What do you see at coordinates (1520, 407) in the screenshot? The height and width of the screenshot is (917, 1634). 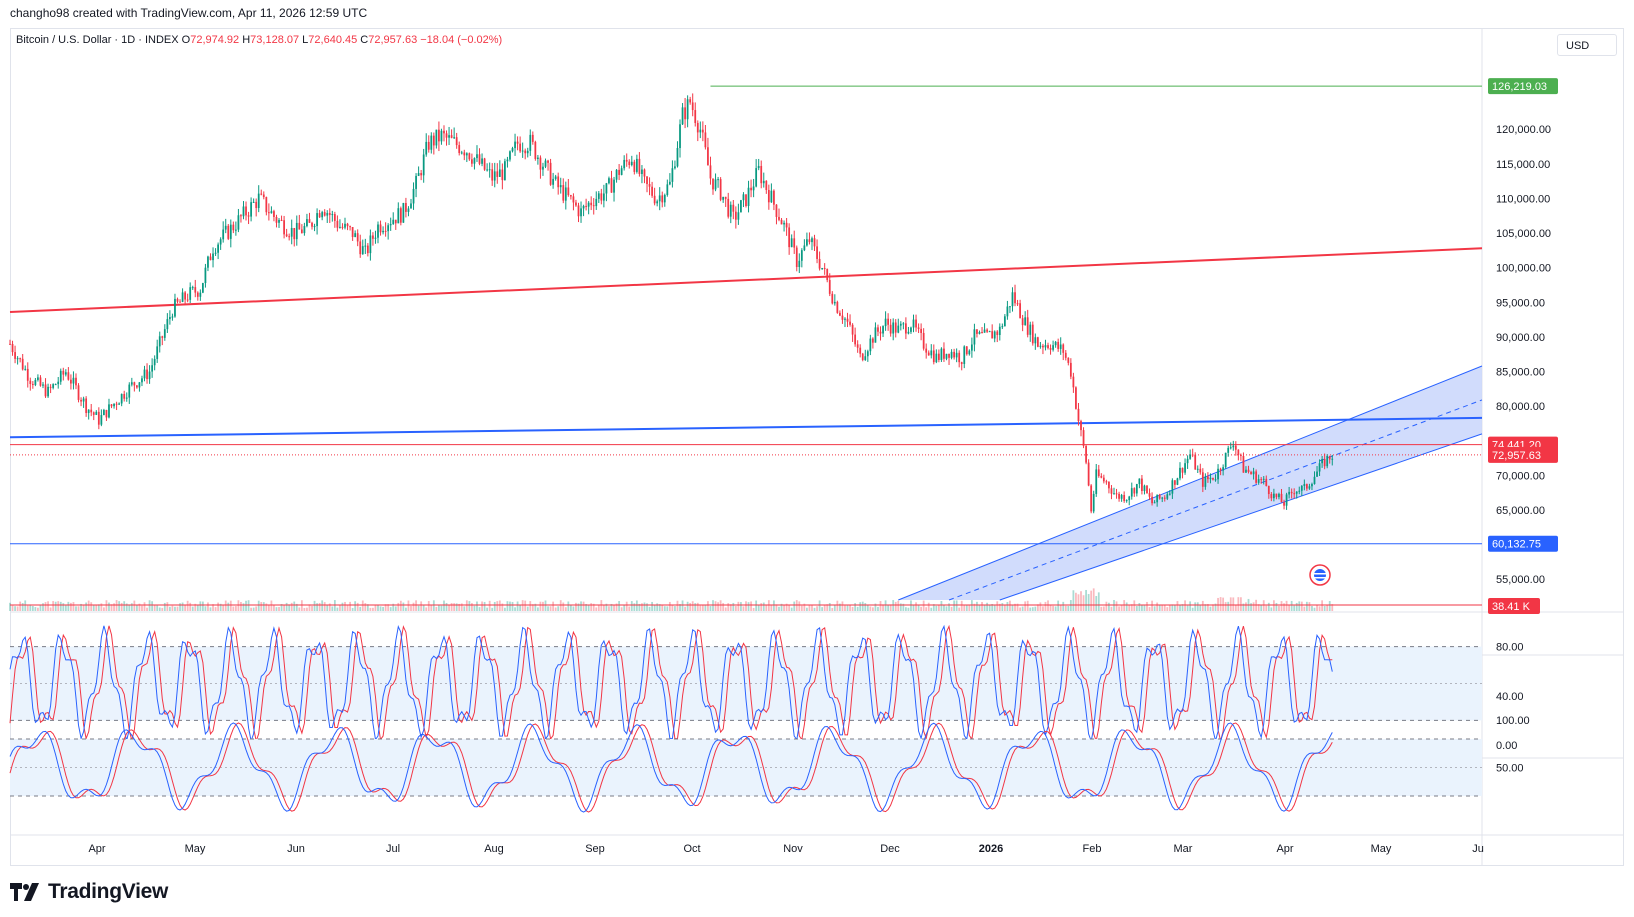 I see `price-axis-tick: 80,000.00` at bounding box center [1520, 407].